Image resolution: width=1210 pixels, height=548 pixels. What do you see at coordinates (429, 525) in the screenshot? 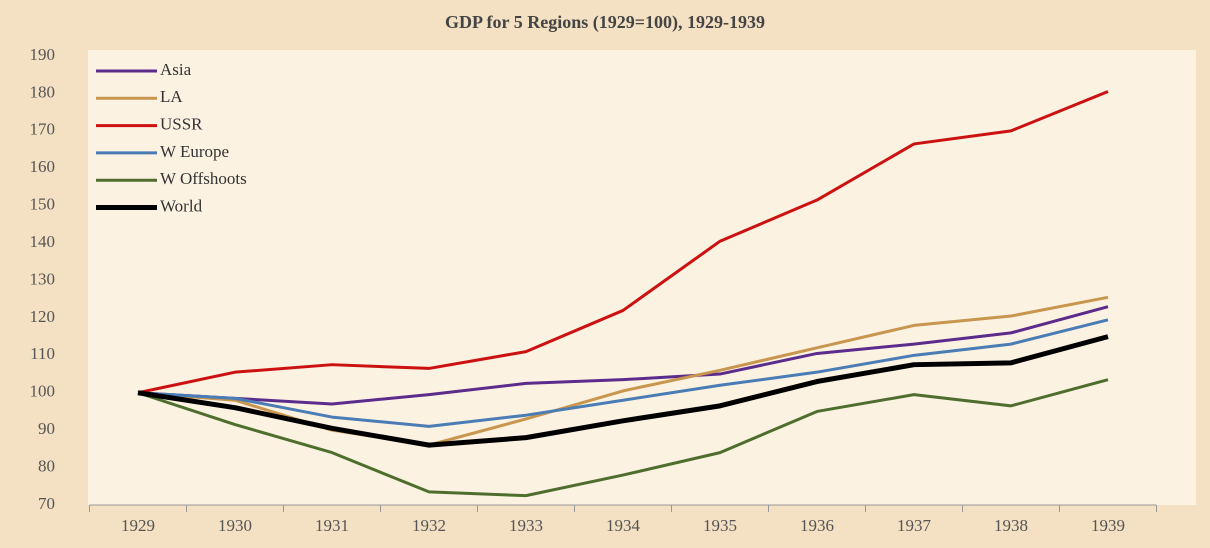
I see `x-tick-label: 1932` at bounding box center [429, 525].